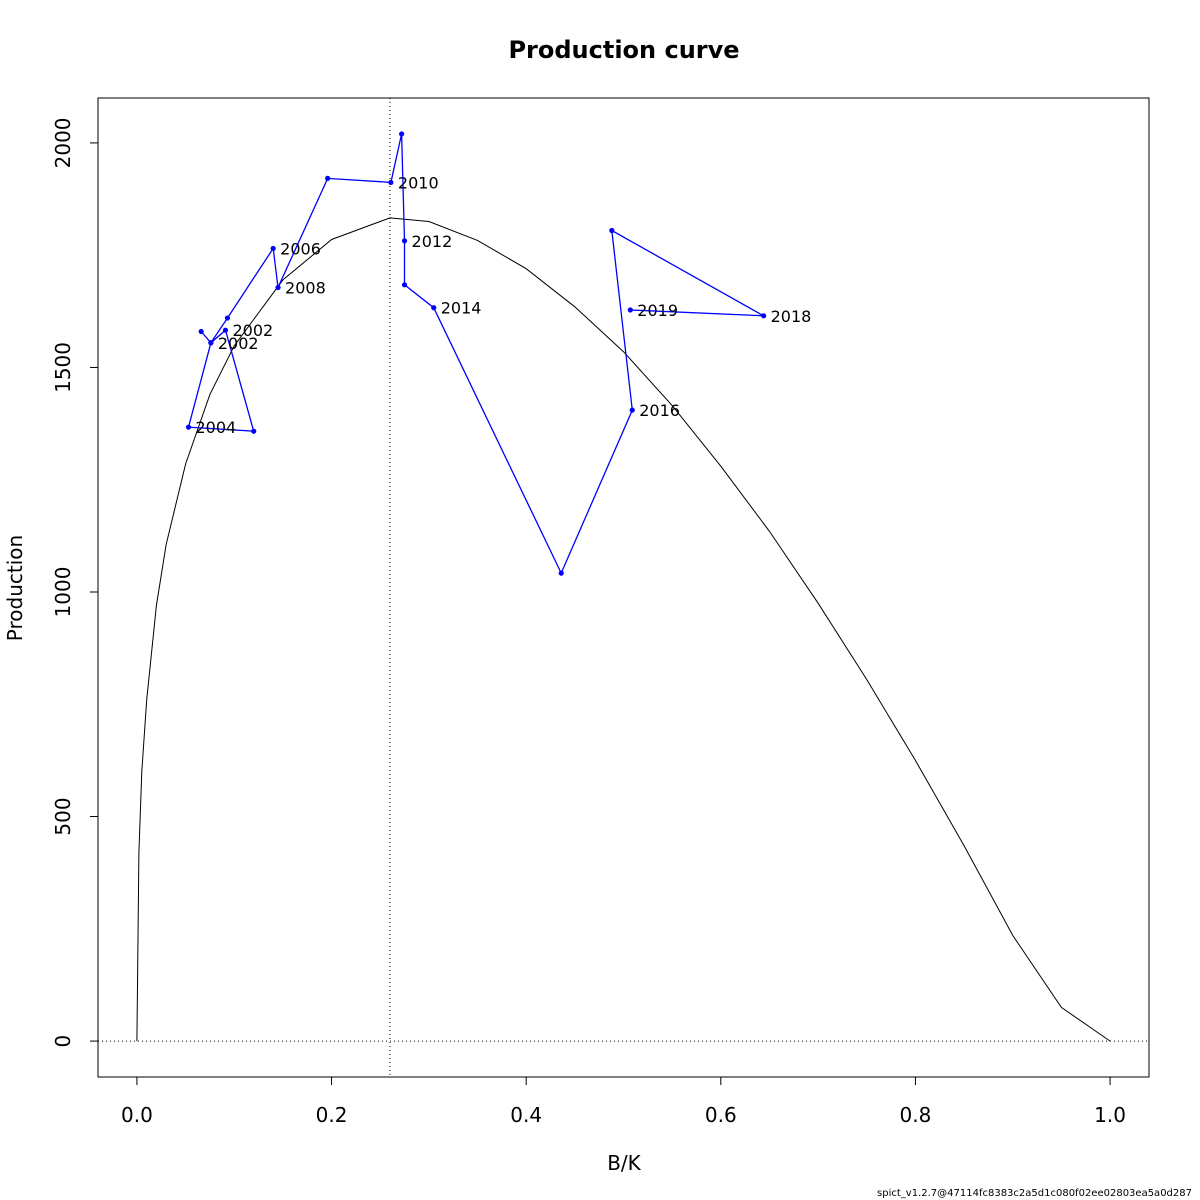  What do you see at coordinates (15, 588) in the screenshot?
I see `y-axis-label: Production` at bounding box center [15, 588].